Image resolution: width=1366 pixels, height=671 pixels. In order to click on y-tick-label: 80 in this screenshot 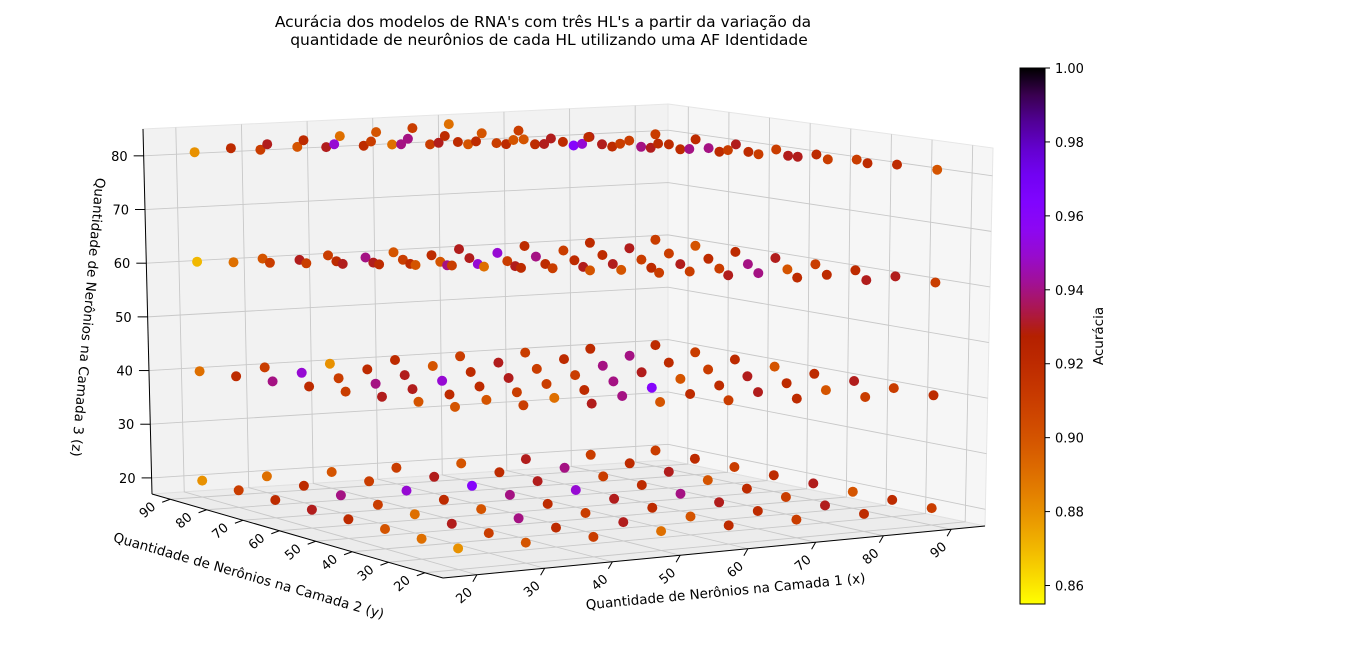, I will do `click(184, 521)`.